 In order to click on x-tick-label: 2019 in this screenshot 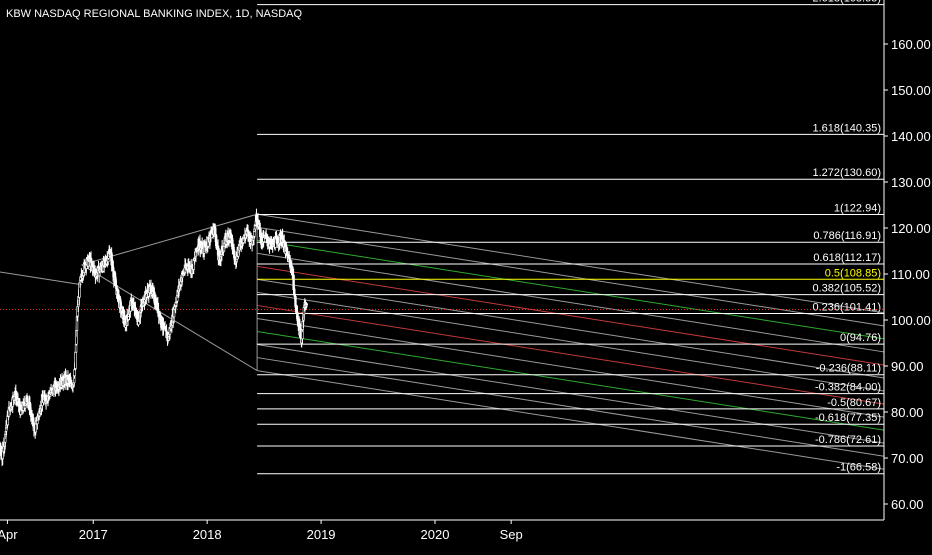, I will do `click(321, 534)`.